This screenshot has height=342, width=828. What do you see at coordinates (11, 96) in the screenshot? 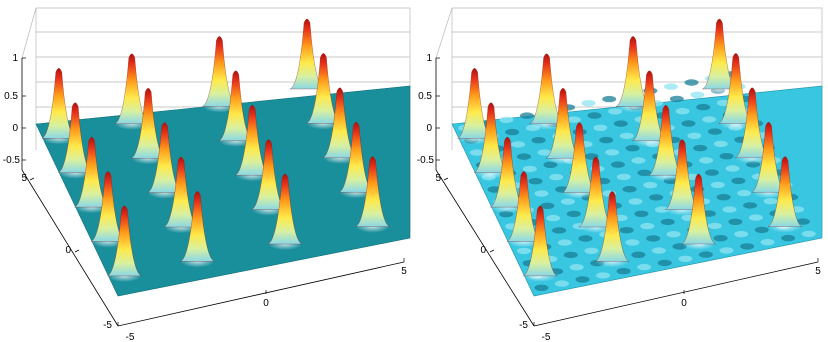
I see `z-tick-label: 0.5` at bounding box center [11, 96].